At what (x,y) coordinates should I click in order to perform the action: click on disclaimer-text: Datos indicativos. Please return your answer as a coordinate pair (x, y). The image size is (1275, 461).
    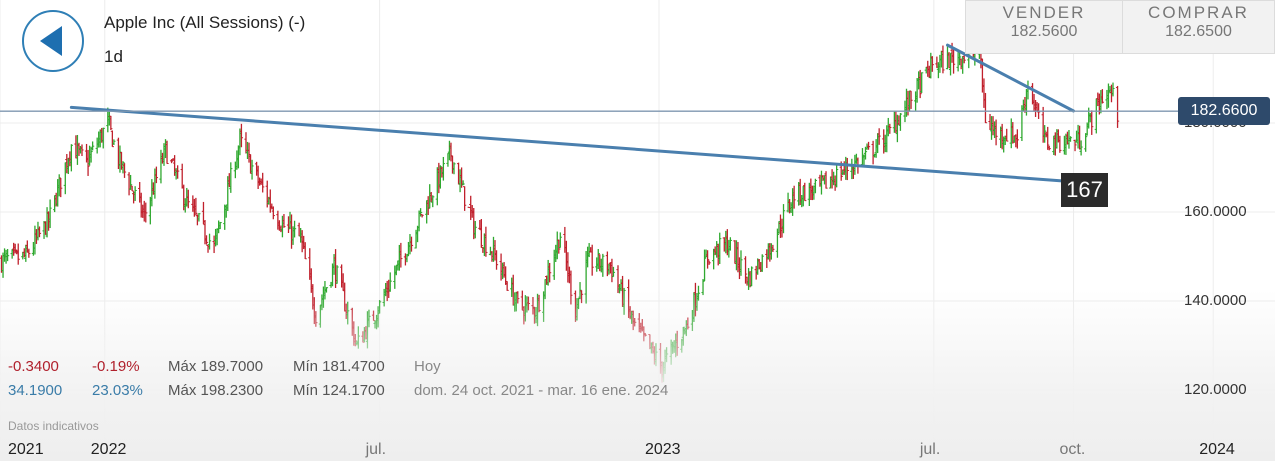
    Looking at the image, I should click on (53, 426).